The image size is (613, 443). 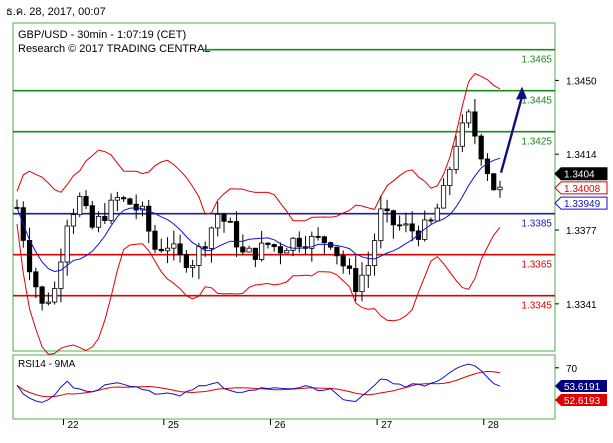 I want to click on time-axis: 22 25 26 27 28, so click(x=280, y=425).